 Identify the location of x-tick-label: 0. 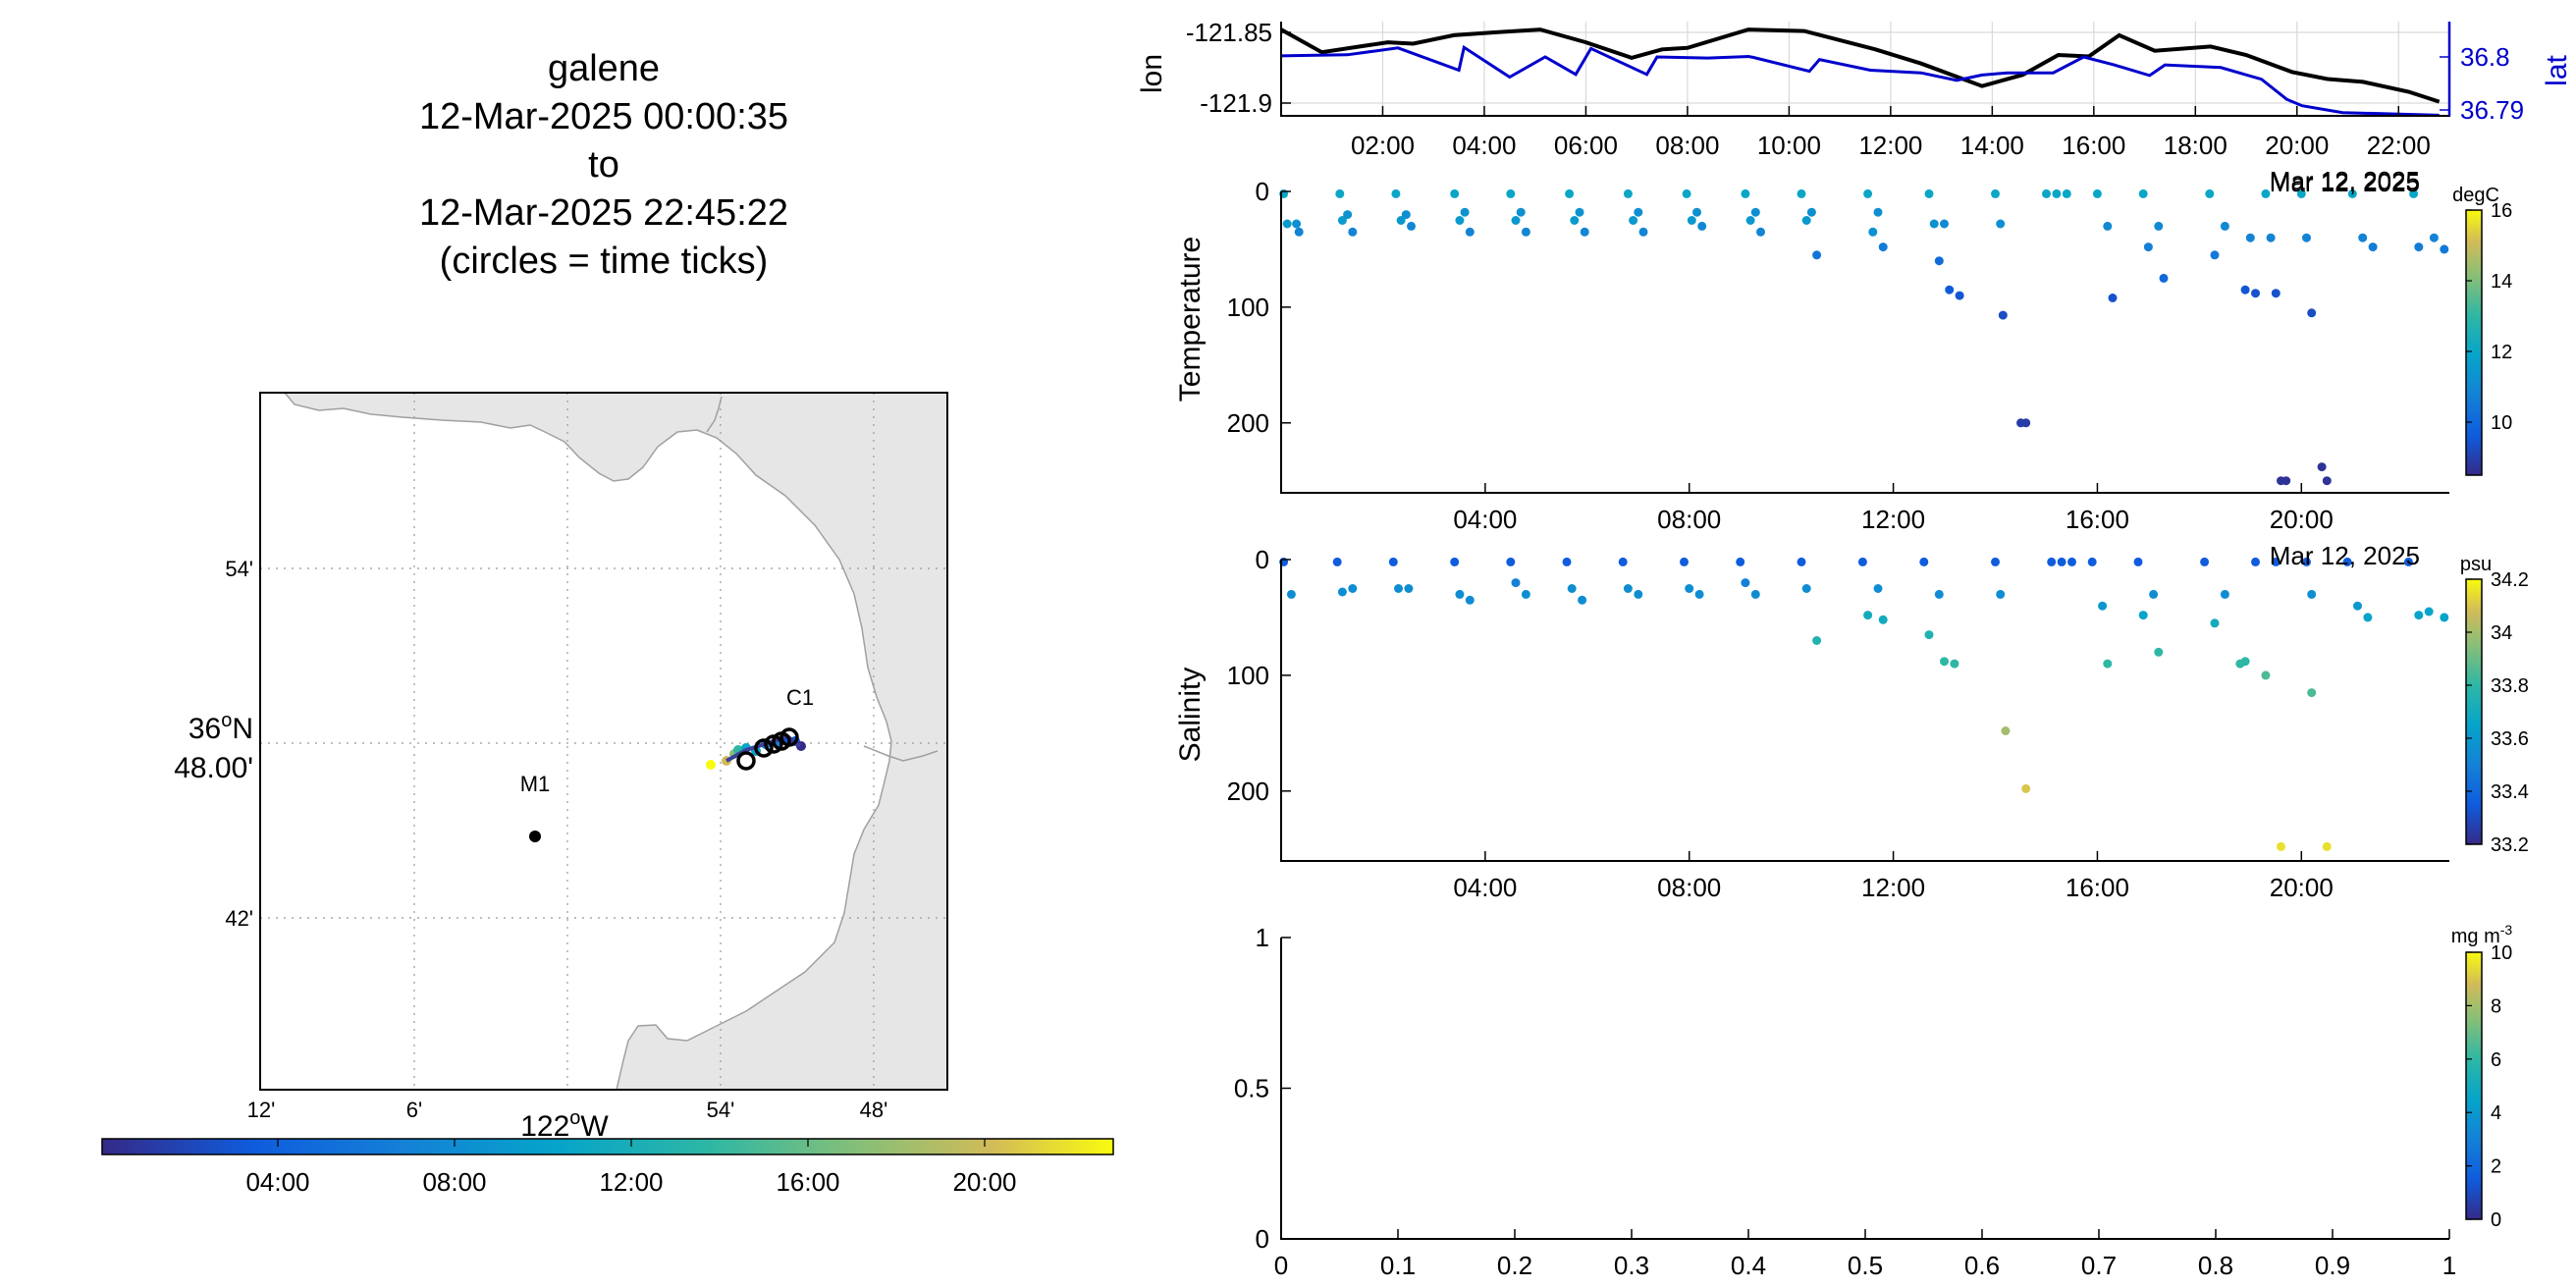
(1281, 1265).